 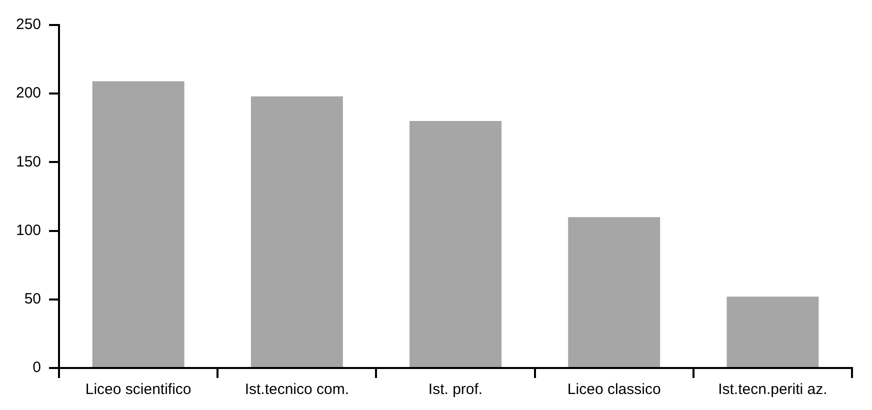 I want to click on y-tick-label: 150, so click(x=29, y=161).